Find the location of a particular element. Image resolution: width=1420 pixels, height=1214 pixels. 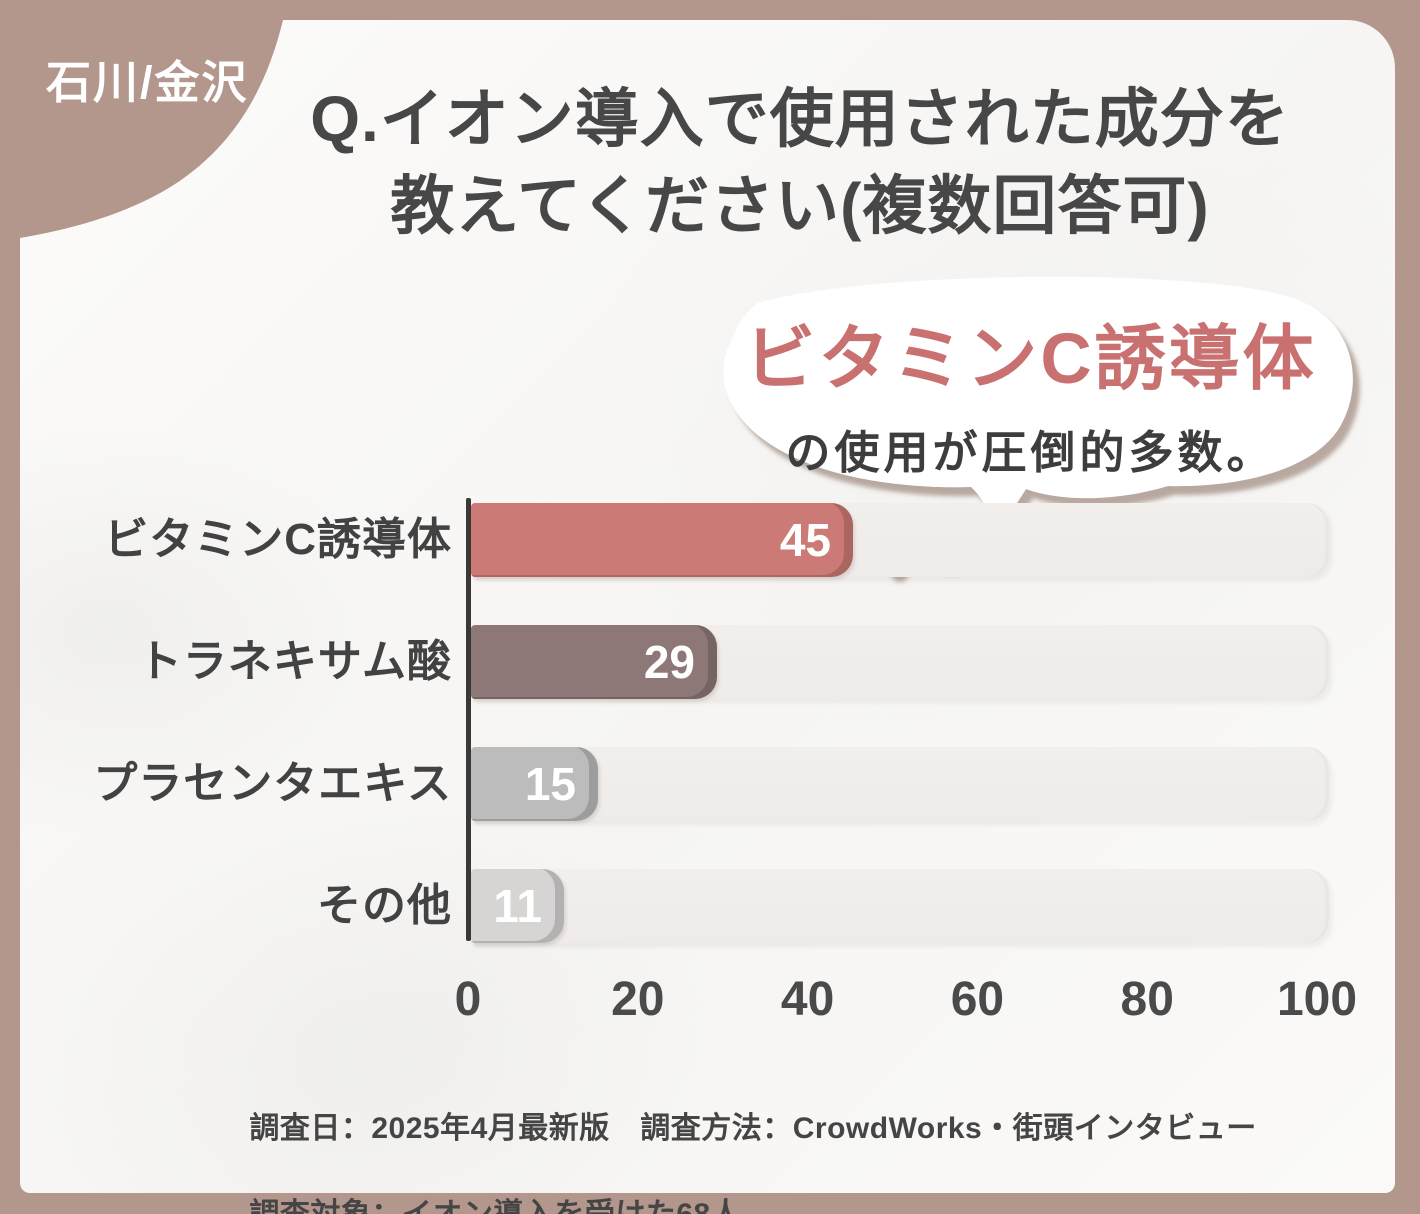

category-label: プラセンタエキス is located at coordinates (272, 783).